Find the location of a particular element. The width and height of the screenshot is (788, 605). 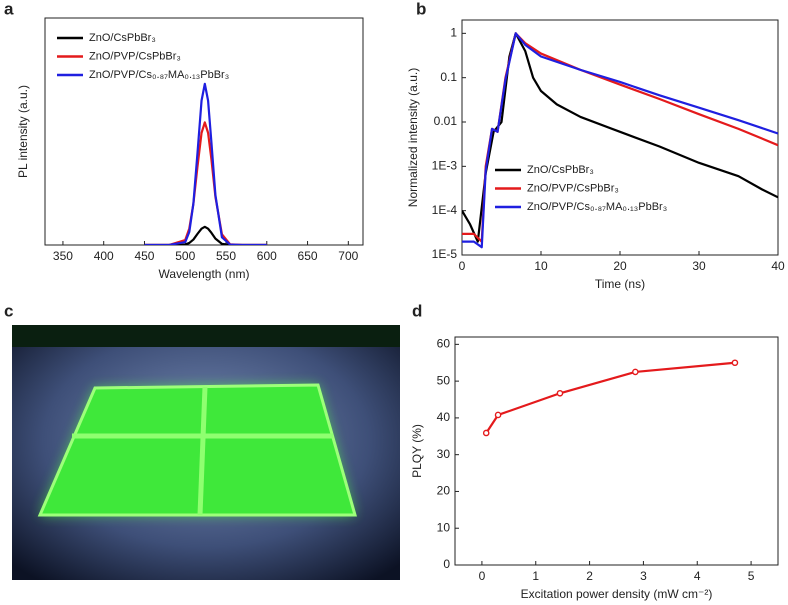

y-tick-label: 1 is located at coordinates (453, 33).